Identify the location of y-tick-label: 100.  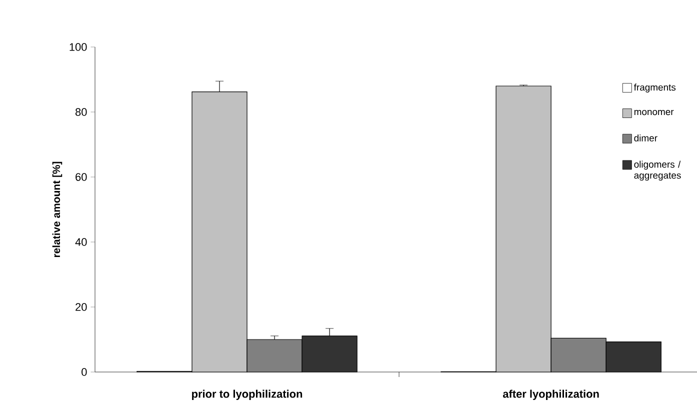
(78, 47).